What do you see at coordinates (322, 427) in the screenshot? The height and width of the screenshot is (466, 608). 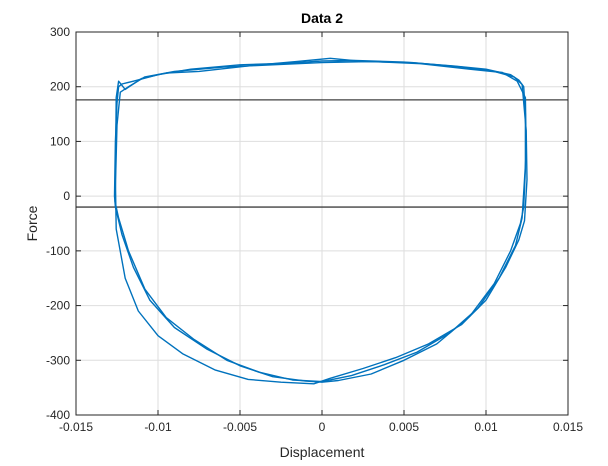 I see `x-tick-label: 0` at bounding box center [322, 427].